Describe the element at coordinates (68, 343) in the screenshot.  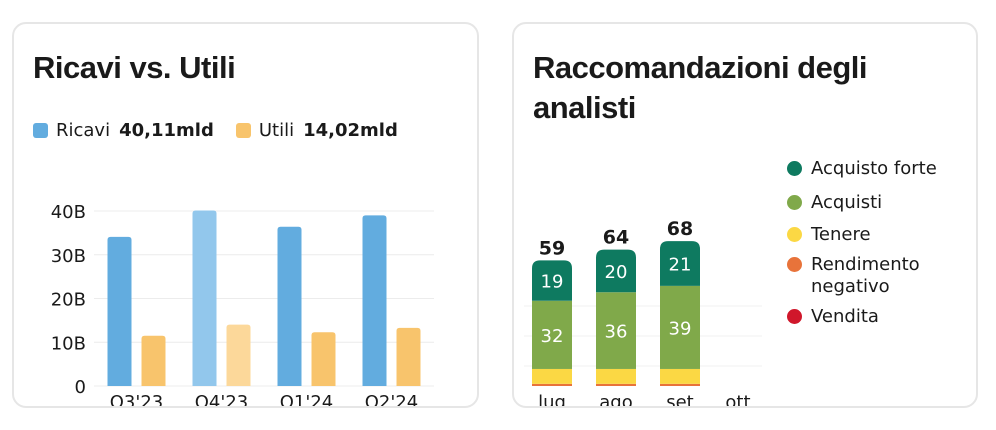
I see `y-tick-label: 10B` at that location.